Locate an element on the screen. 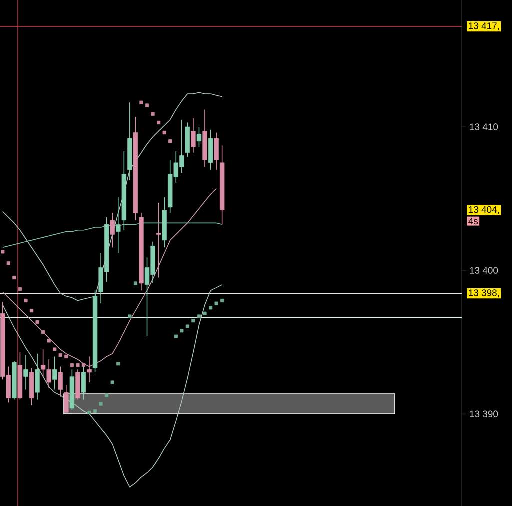 The height and width of the screenshot is (506, 512). text: 13 404, is located at coordinates (484, 210).